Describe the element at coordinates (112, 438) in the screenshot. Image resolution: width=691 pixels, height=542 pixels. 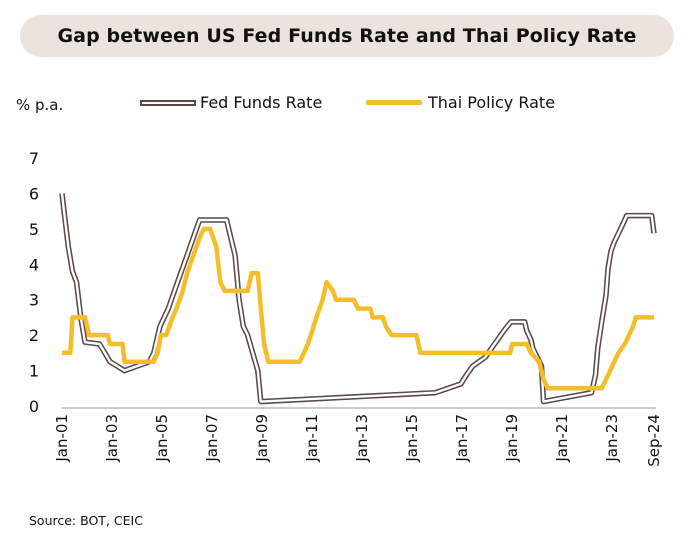
I see `x-tick-label: Jan-03` at that location.